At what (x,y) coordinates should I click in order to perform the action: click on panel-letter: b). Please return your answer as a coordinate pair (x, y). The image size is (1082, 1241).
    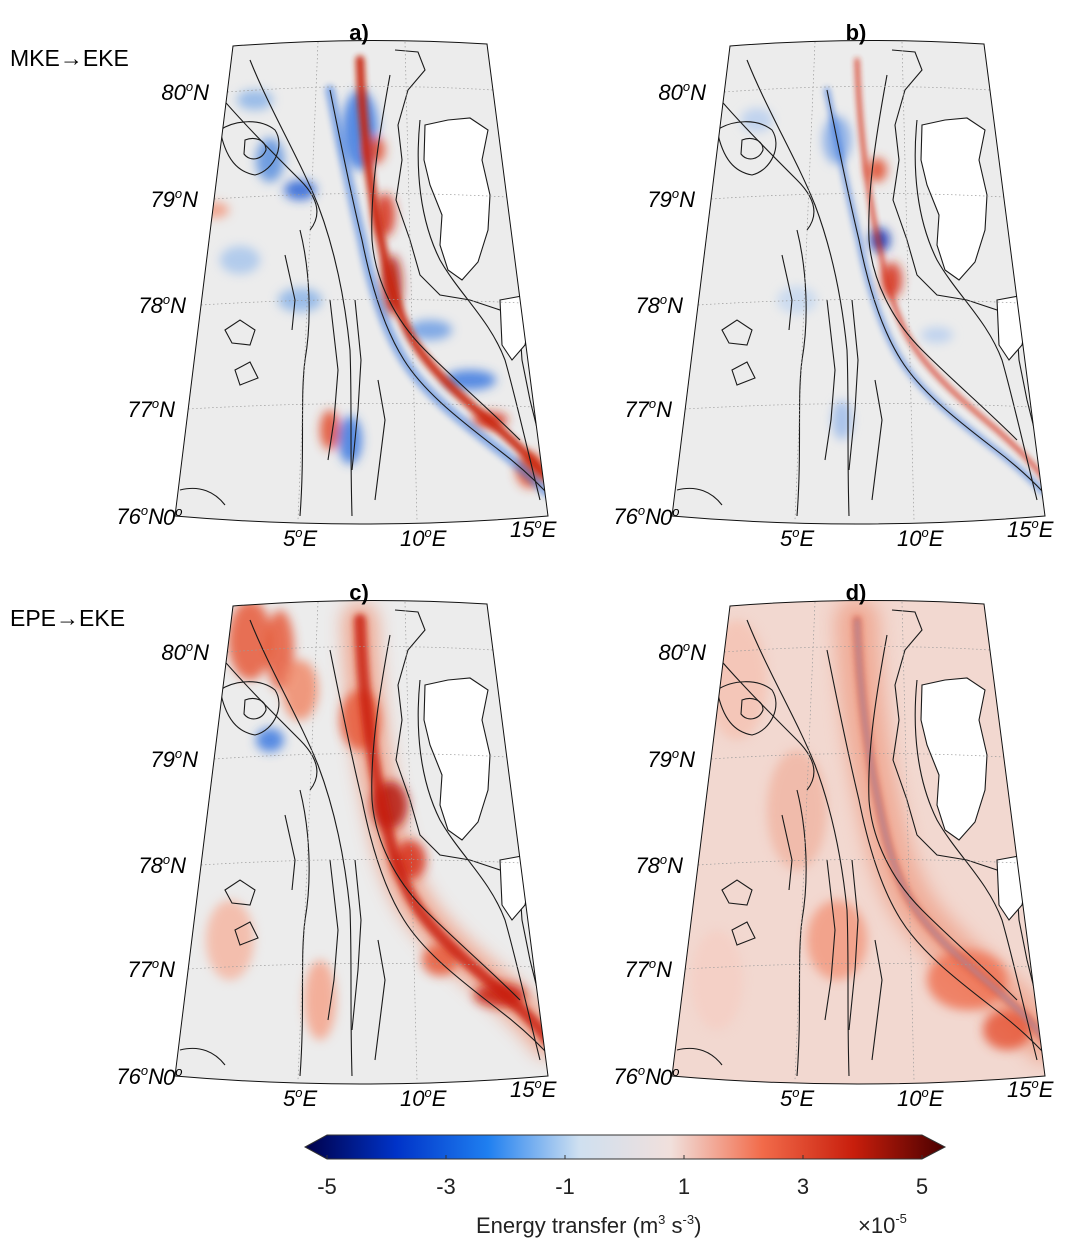
    Looking at the image, I should click on (856, 32).